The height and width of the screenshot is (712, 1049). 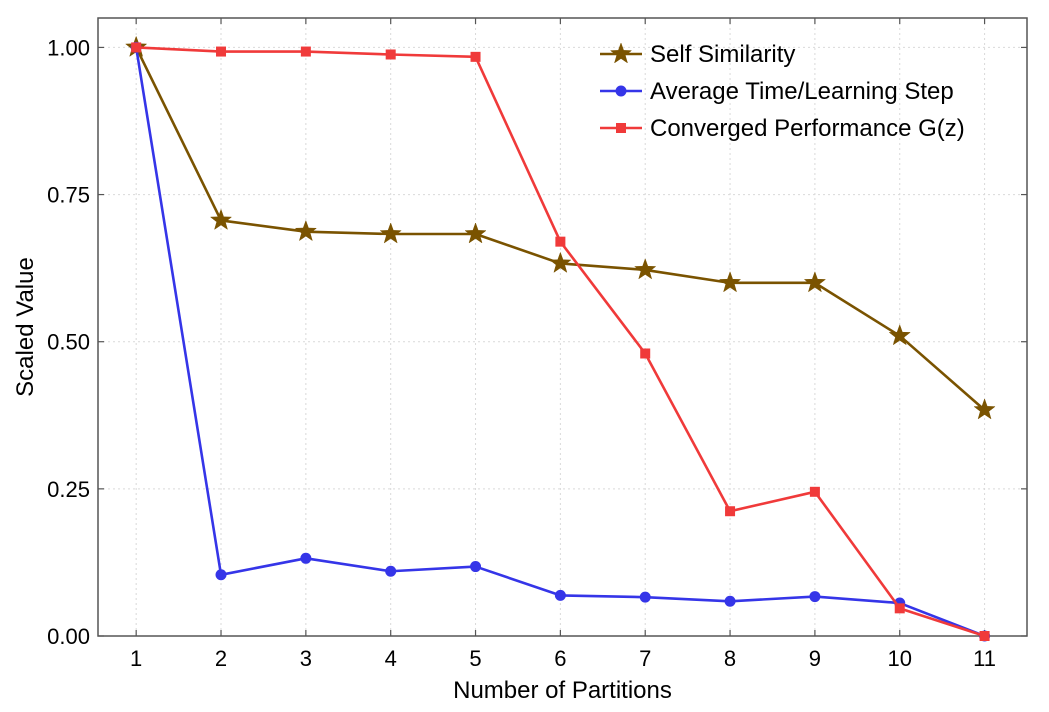 What do you see at coordinates (68, 195) in the screenshot?
I see `y-tick-label: 0.75` at bounding box center [68, 195].